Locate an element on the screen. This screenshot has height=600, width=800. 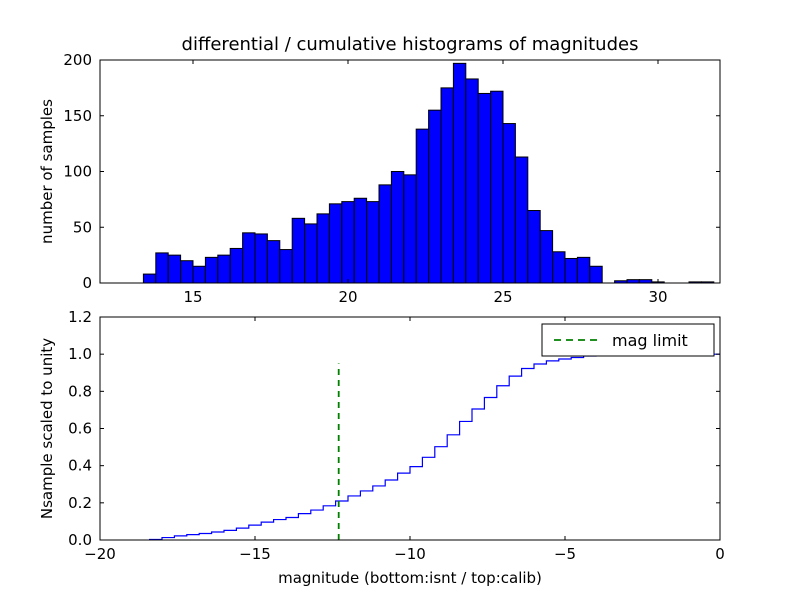
x-tick-label: 30 is located at coordinates (657, 297).